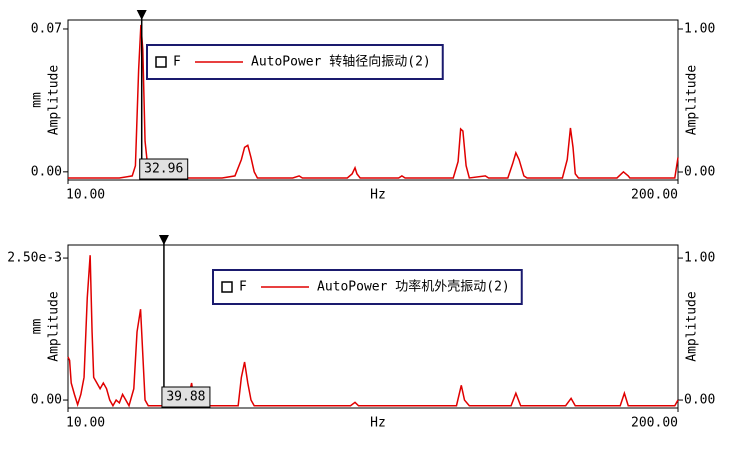 This screenshot has width=734, height=454. Describe the element at coordinates (341, 62) in the screenshot. I see `legend-entry: AutoPower 转轴径向振动(2)` at that location.